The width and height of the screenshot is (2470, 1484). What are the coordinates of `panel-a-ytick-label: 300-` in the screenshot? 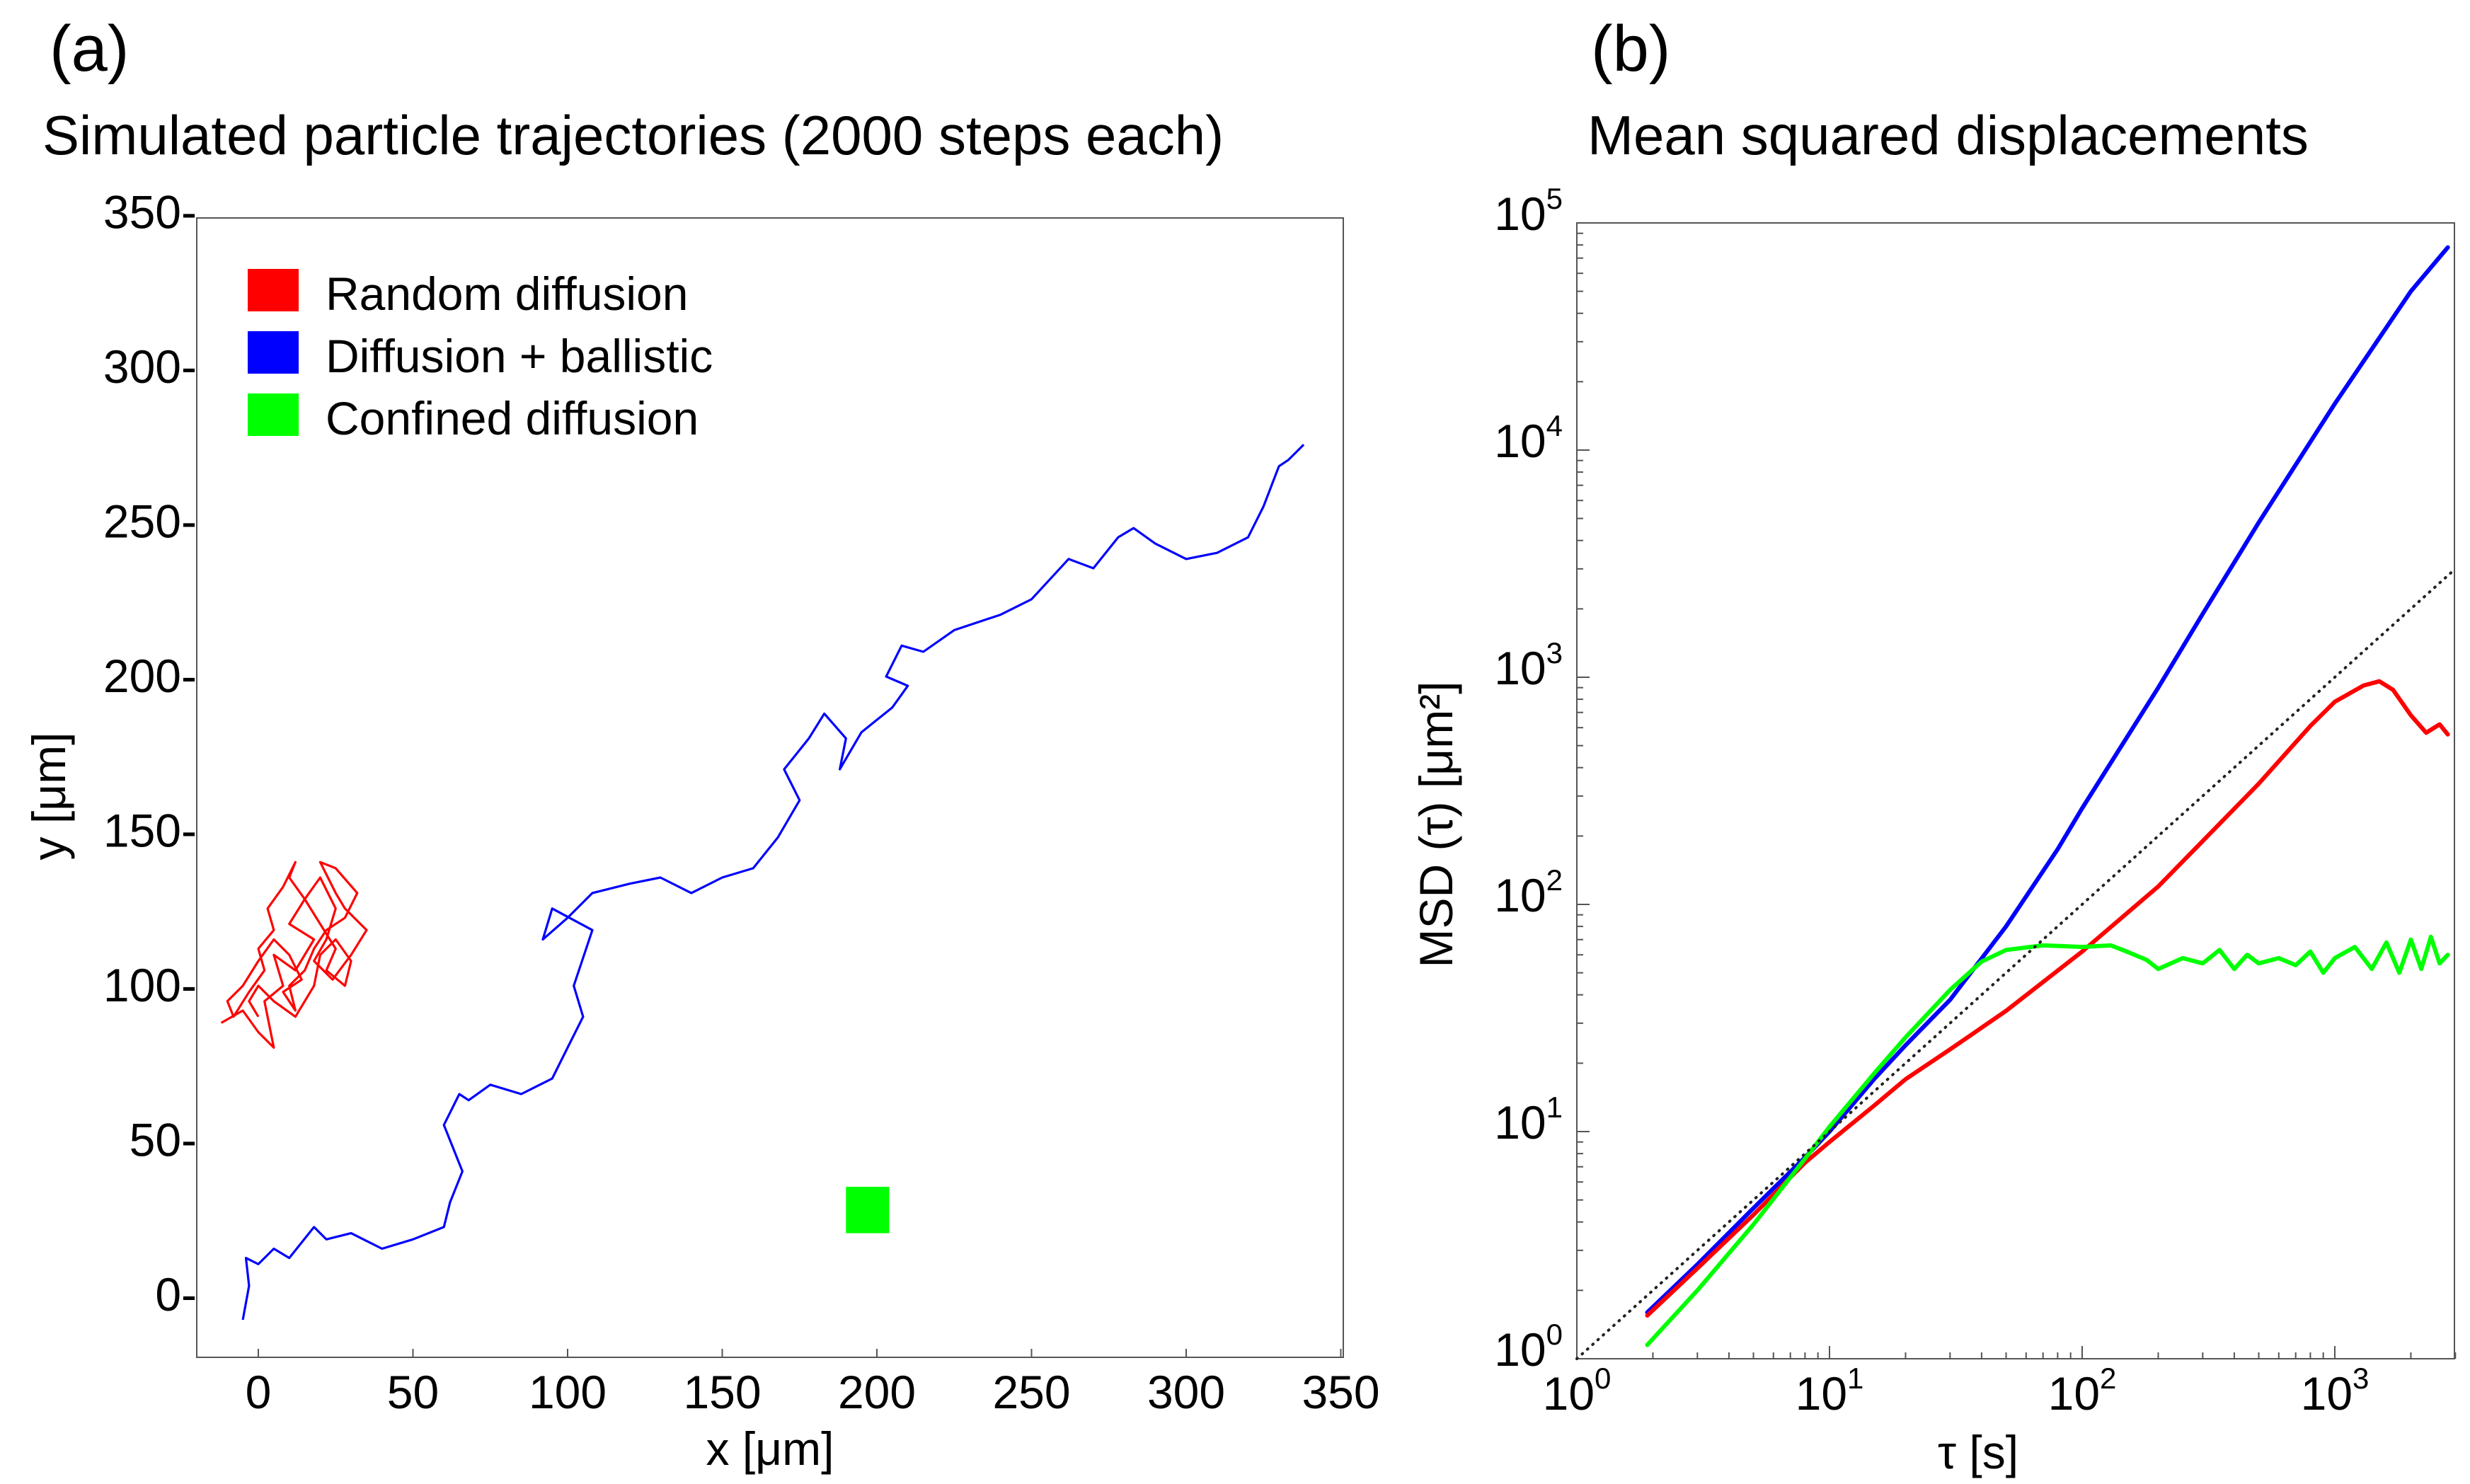 It's located at (150, 367).